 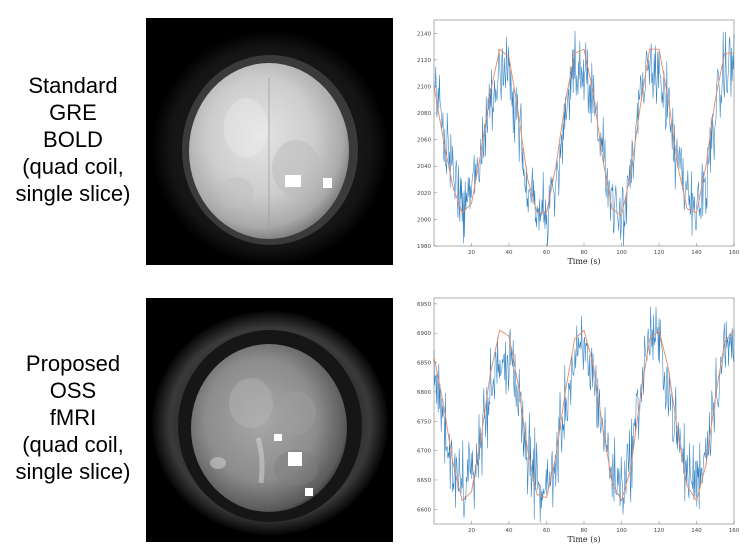 What do you see at coordinates (424, 305) in the screenshot?
I see `y-tick-label: 6950` at bounding box center [424, 305].